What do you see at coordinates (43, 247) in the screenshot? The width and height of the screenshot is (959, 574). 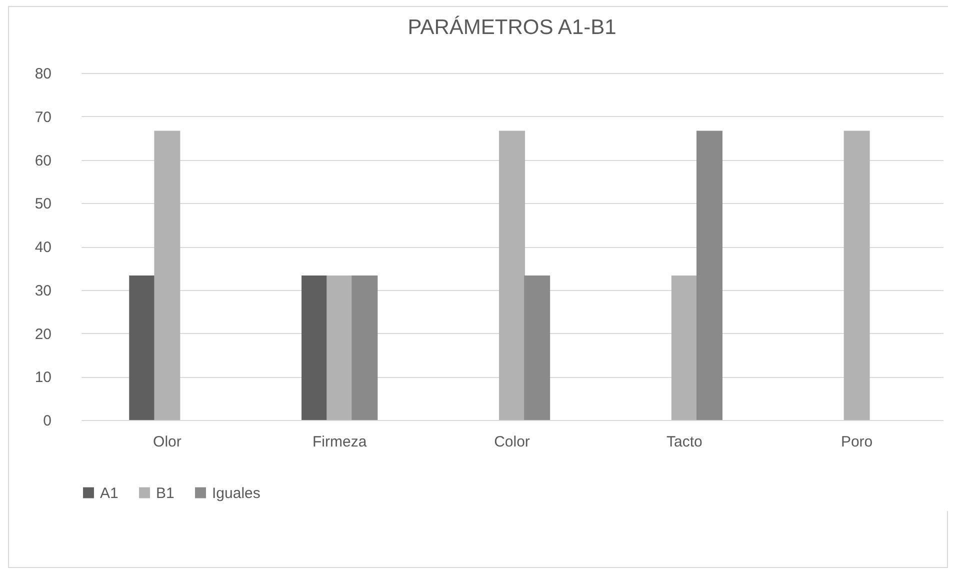 I see `y-tick-label: 40` at bounding box center [43, 247].